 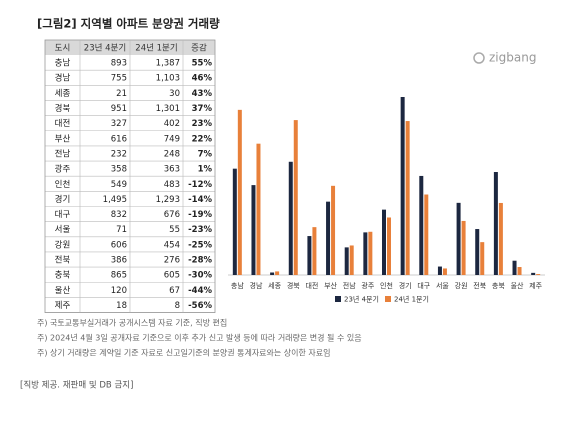 What do you see at coordinates (461, 285) in the screenshot?
I see `x-tick-label: 강원` at bounding box center [461, 285].